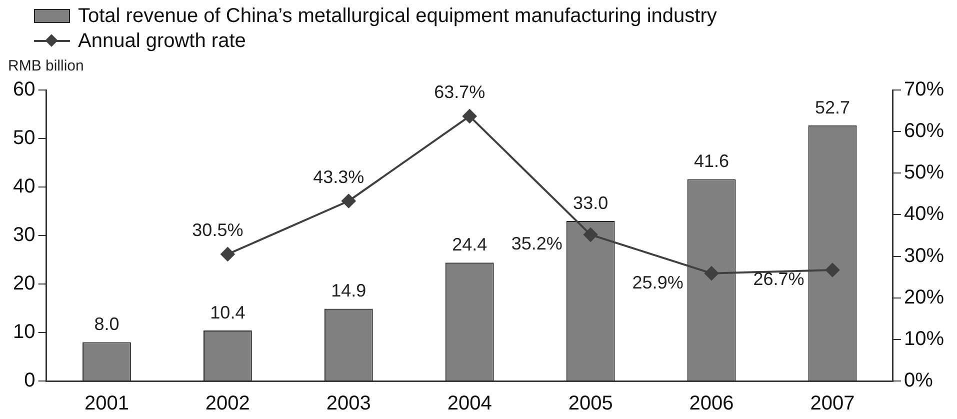  What do you see at coordinates (711, 403) in the screenshot?
I see `x-tick-label: 2006` at bounding box center [711, 403].